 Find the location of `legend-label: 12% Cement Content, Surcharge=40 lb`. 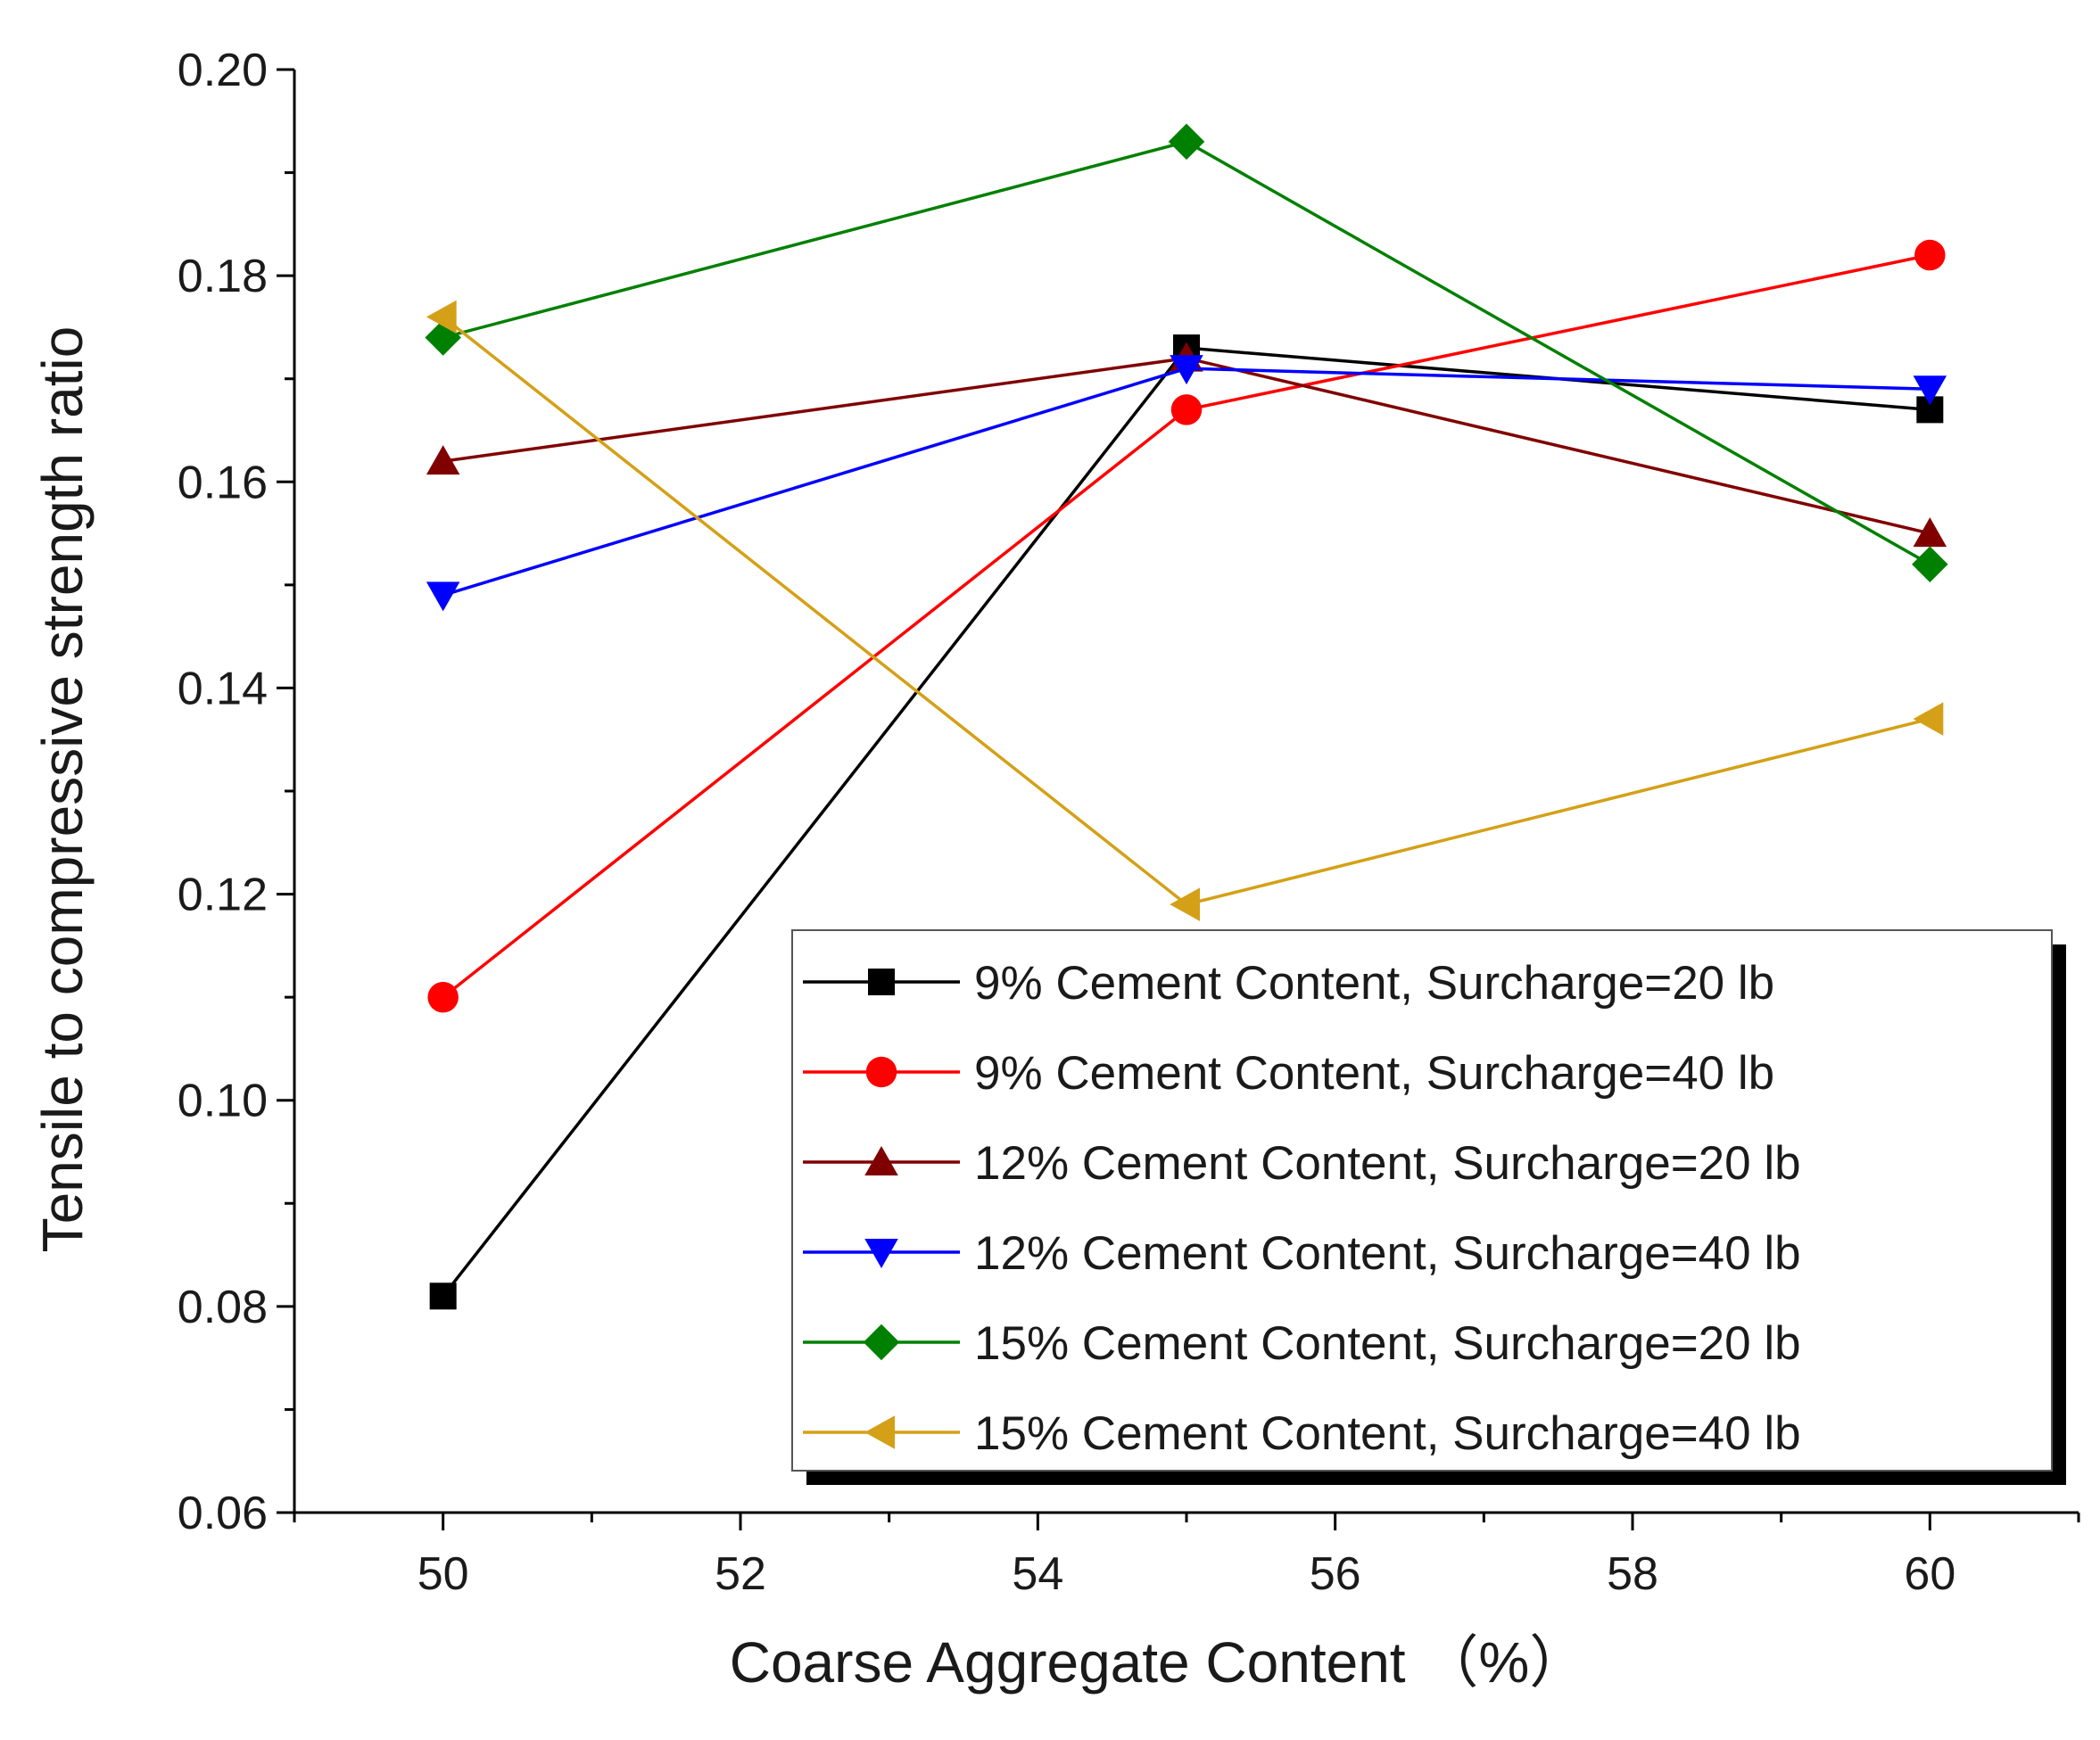

legend-label: 12% Cement Content, Surcharge=40 lb is located at coordinates (1387, 1253).